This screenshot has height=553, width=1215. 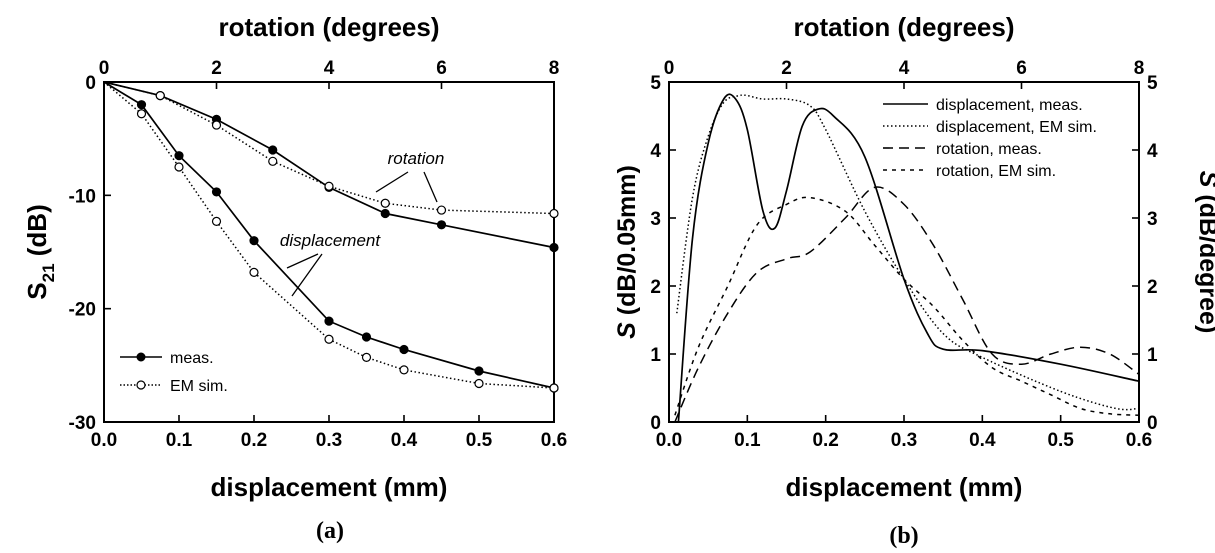 I want to click on legend-a: meas. EM sim., so click(x=174, y=372).